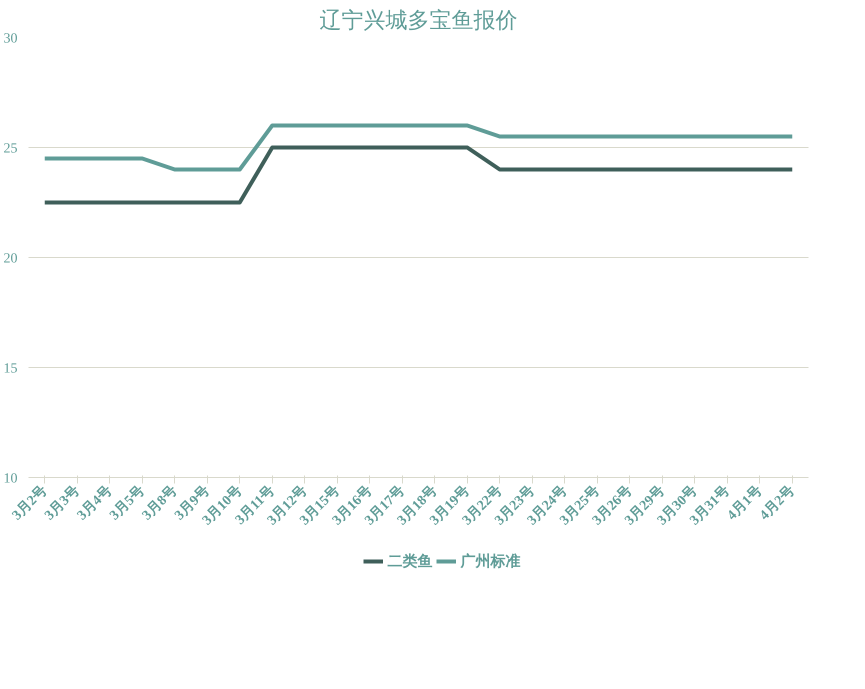 This screenshot has height=689, width=865. Describe the element at coordinates (410, 561) in the screenshot. I see `legend-label: 二类鱼` at that location.